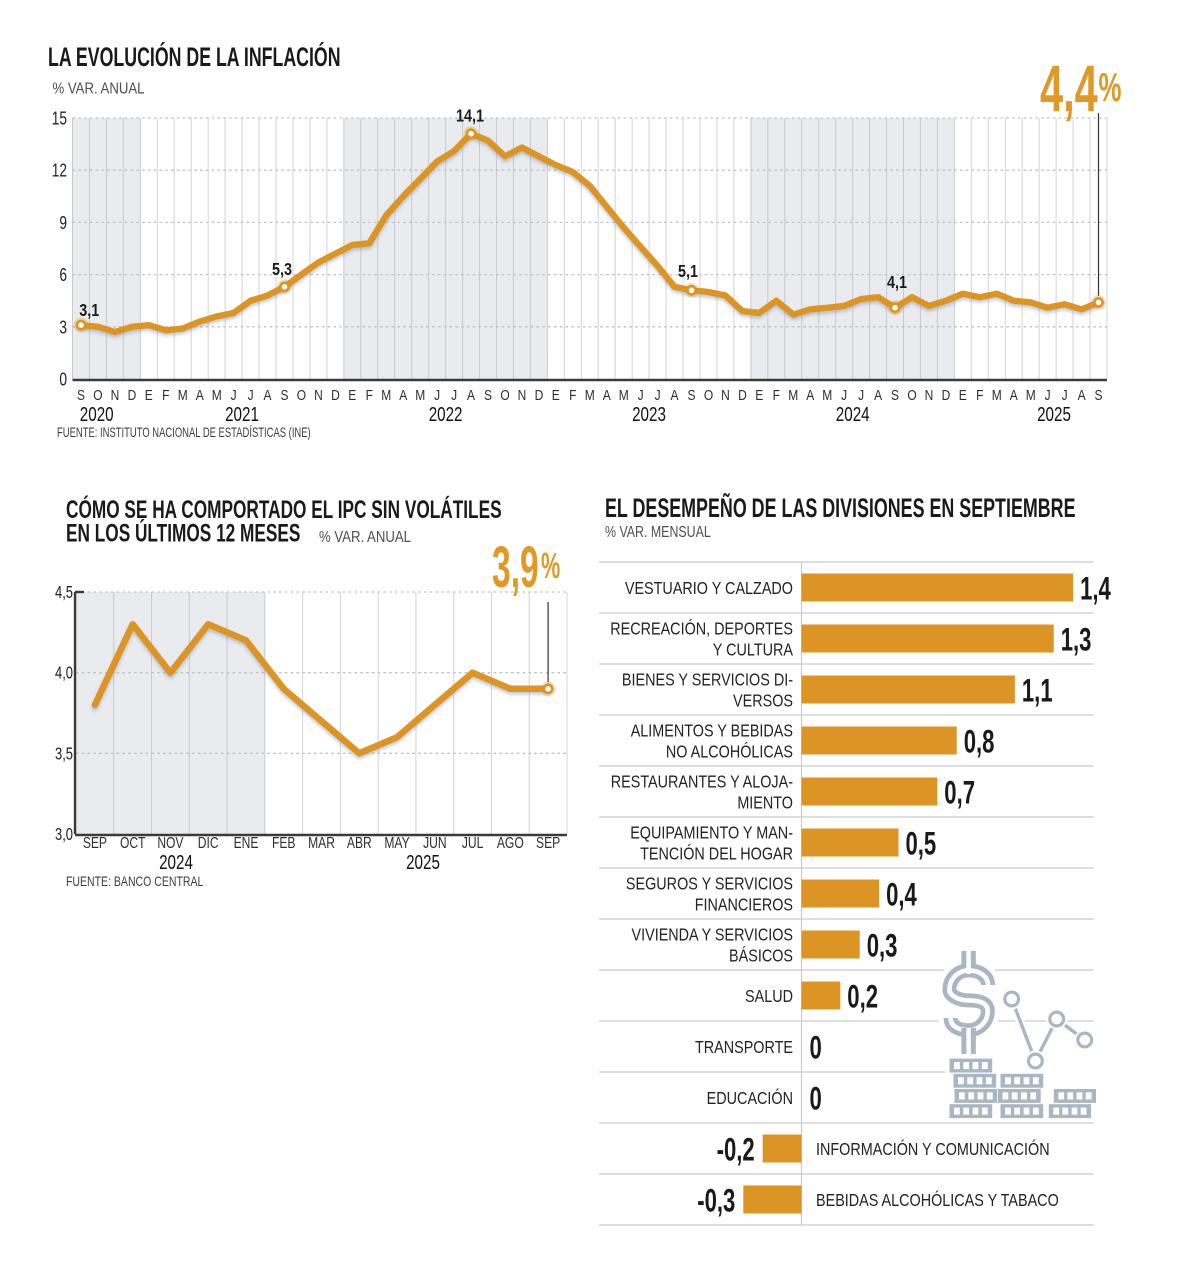 The width and height of the screenshot is (1200, 1268). I want to click on svg-text: 14,1, so click(470, 116).